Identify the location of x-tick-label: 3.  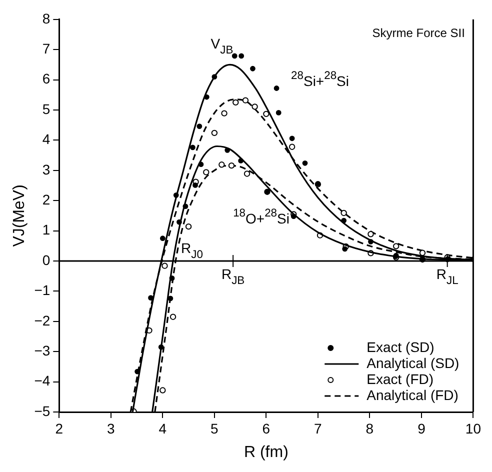
(111, 428).